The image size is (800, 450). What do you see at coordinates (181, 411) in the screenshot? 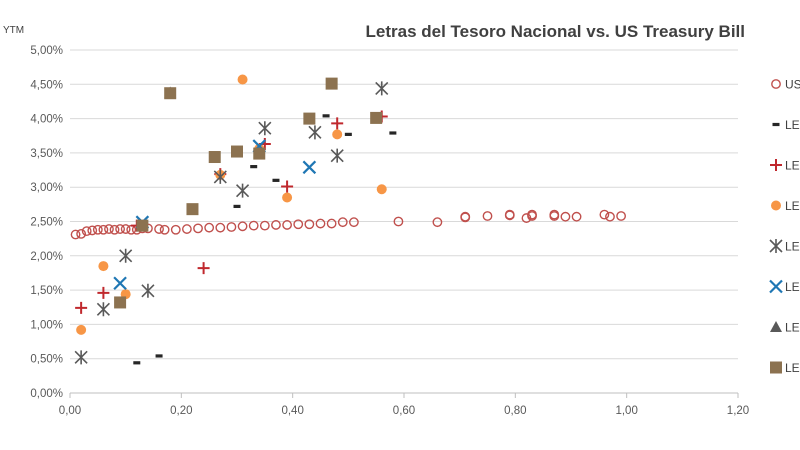
I see `x-tick-label: 0,20` at bounding box center [181, 411].